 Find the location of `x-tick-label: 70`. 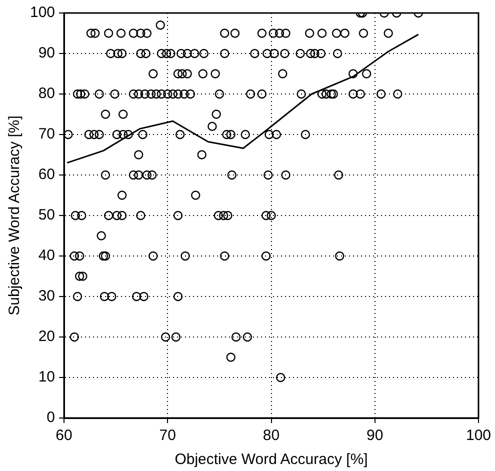

x-tick-label: 70 is located at coordinates (167, 435).